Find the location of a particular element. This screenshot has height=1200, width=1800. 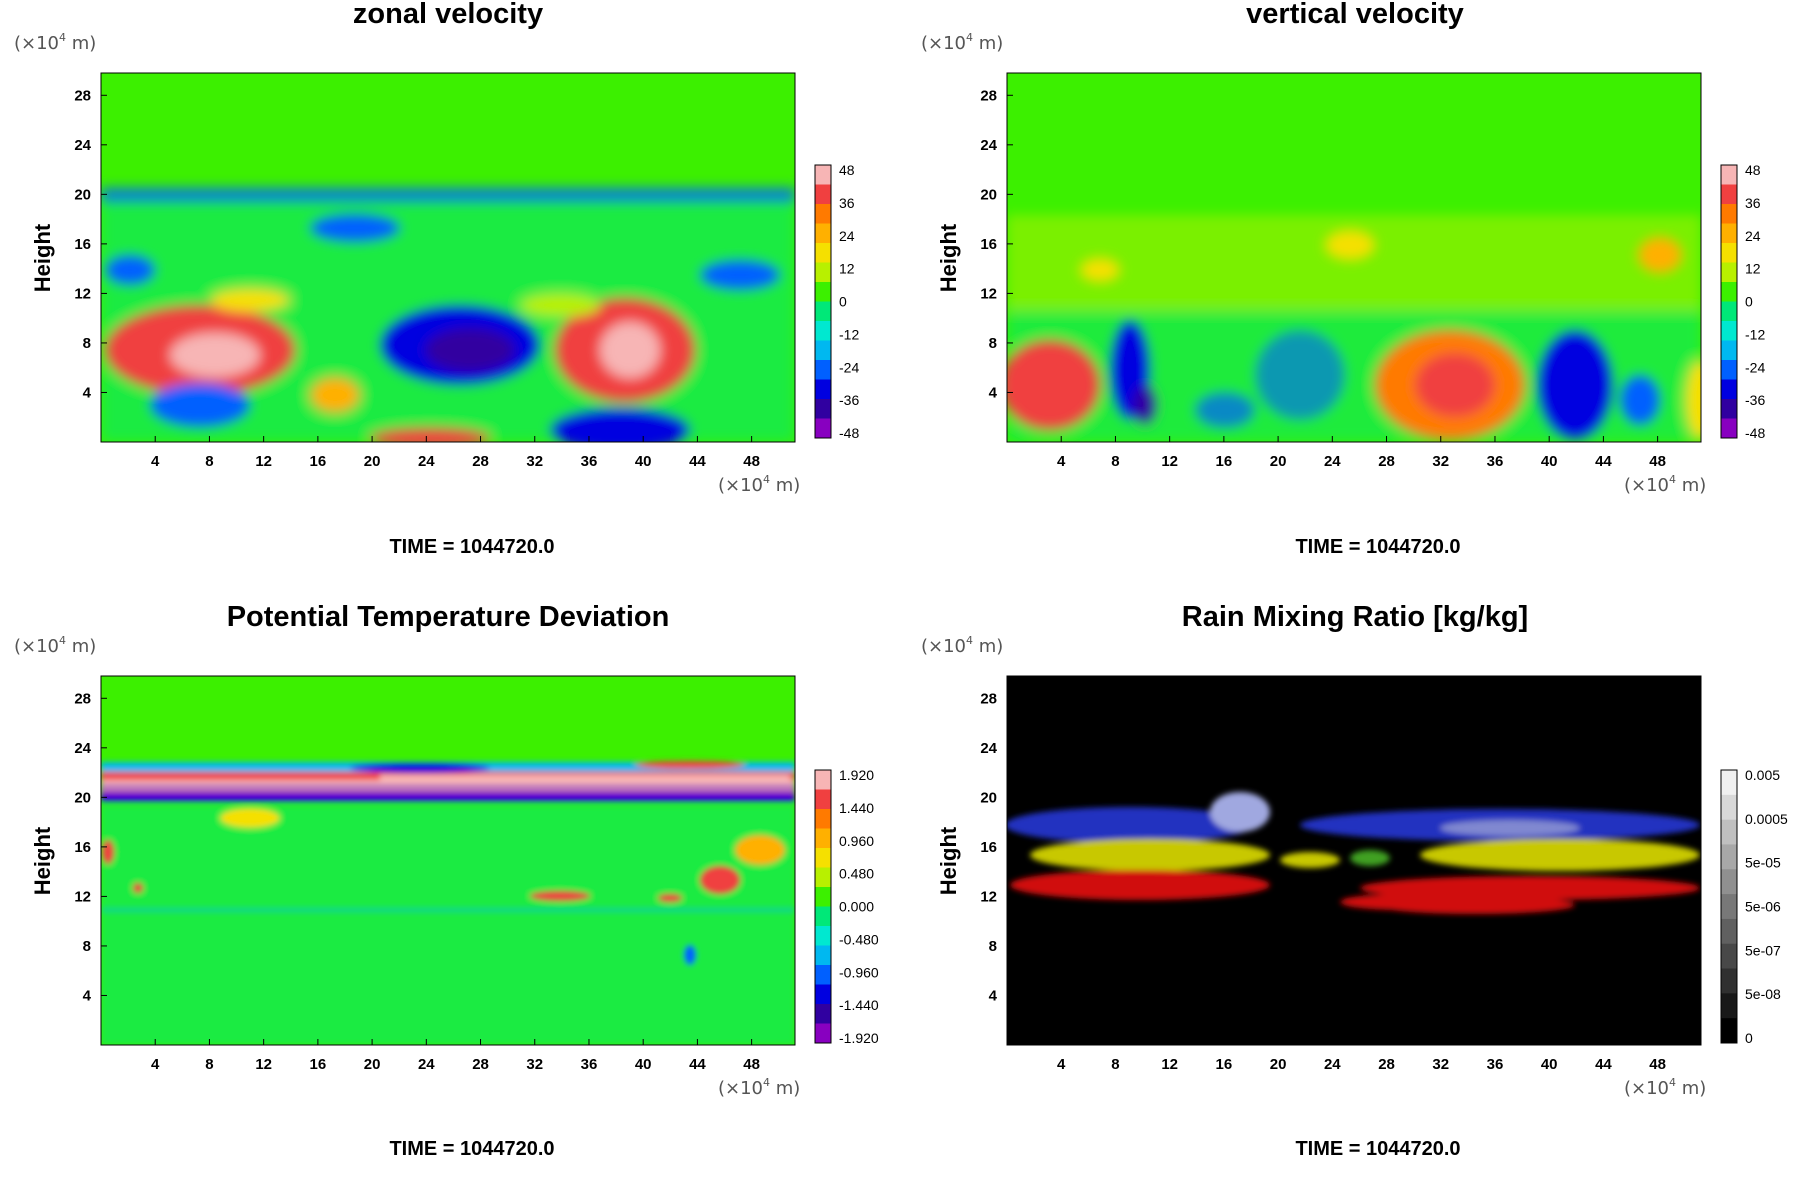

colorbar: 48 36 24 12 0 -12 -24 -36 -48 is located at coordinates (836, 301).